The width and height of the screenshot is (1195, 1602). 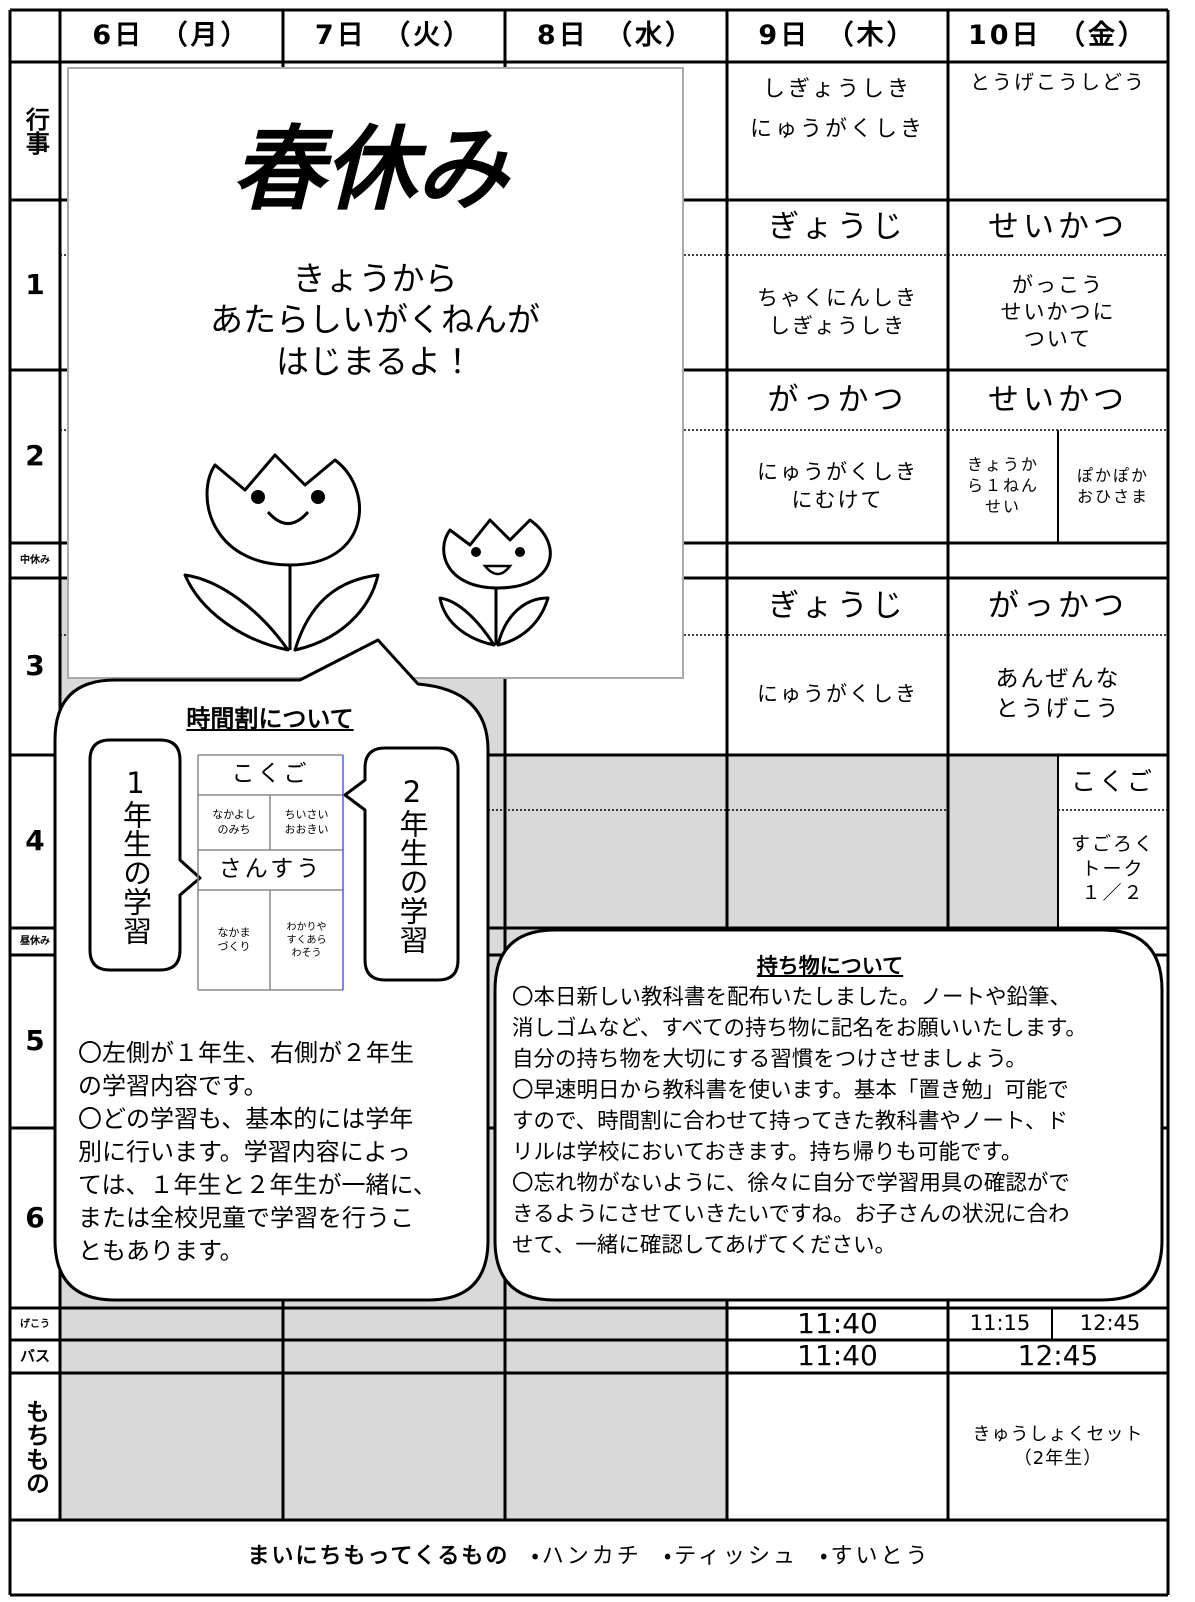 I want to click on text-line: にむけて, so click(x=837, y=499).